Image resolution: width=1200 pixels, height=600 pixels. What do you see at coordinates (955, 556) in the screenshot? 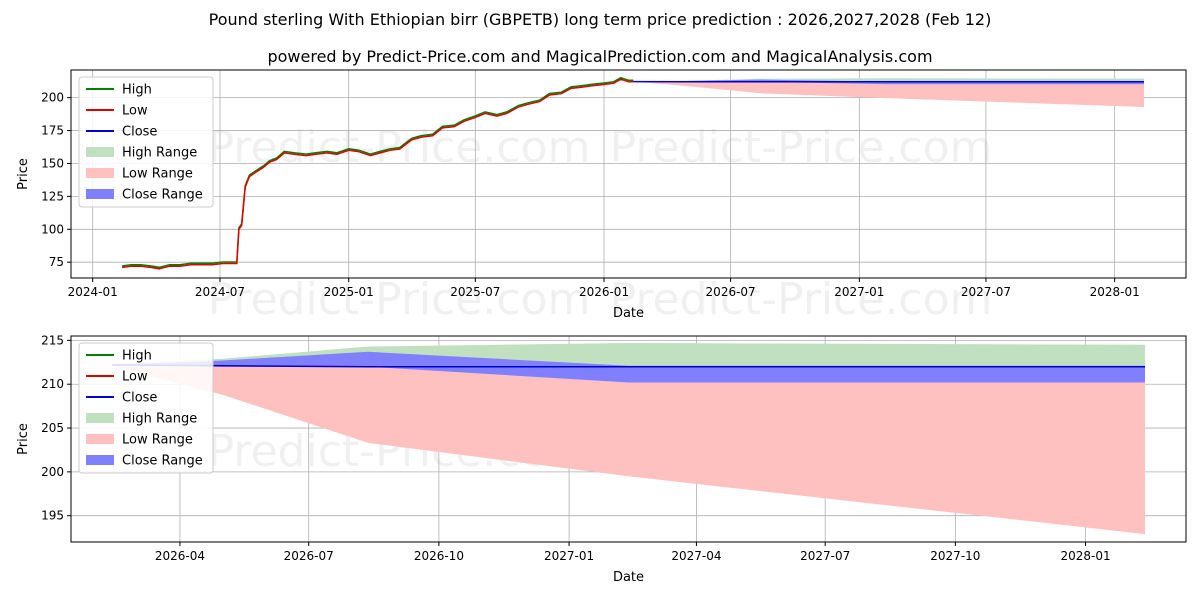
I see `x-tick-label: 2027-10` at bounding box center [955, 556].